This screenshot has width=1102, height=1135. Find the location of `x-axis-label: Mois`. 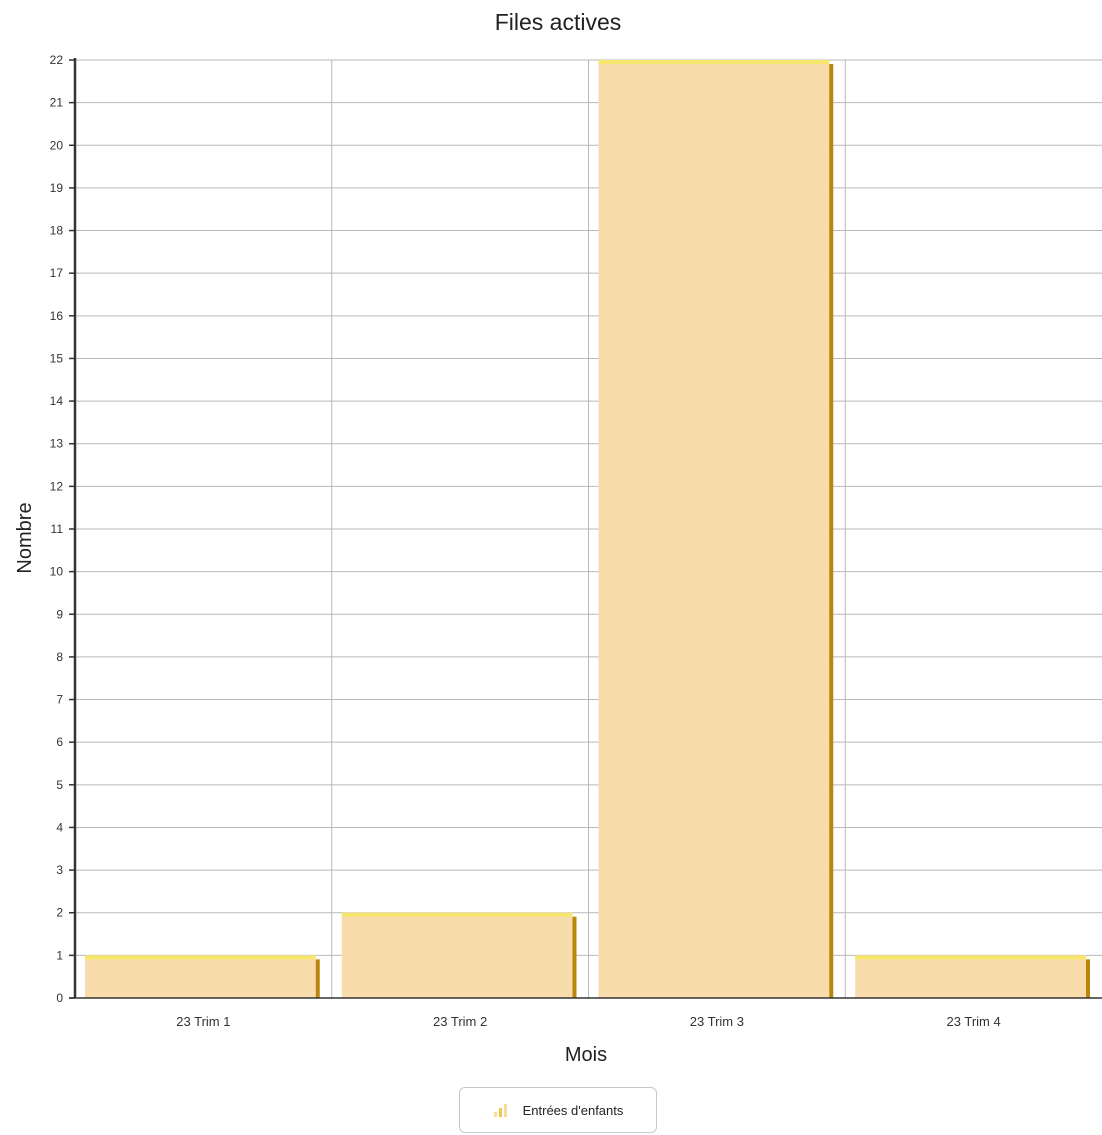

x-axis-label: Mois is located at coordinates (586, 1055).